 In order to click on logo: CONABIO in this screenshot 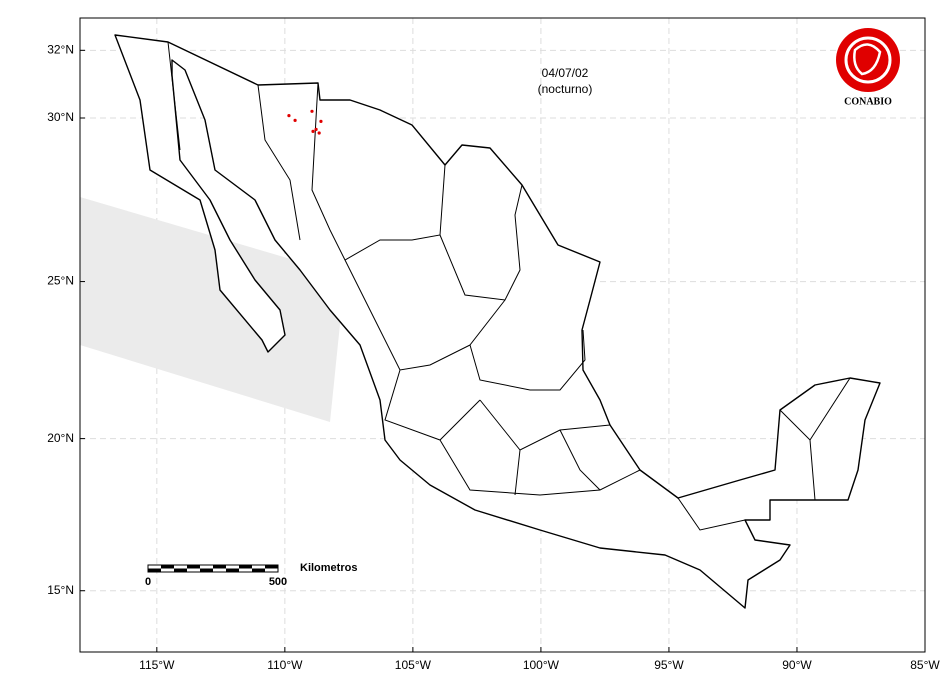, I will do `click(868, 67)`.